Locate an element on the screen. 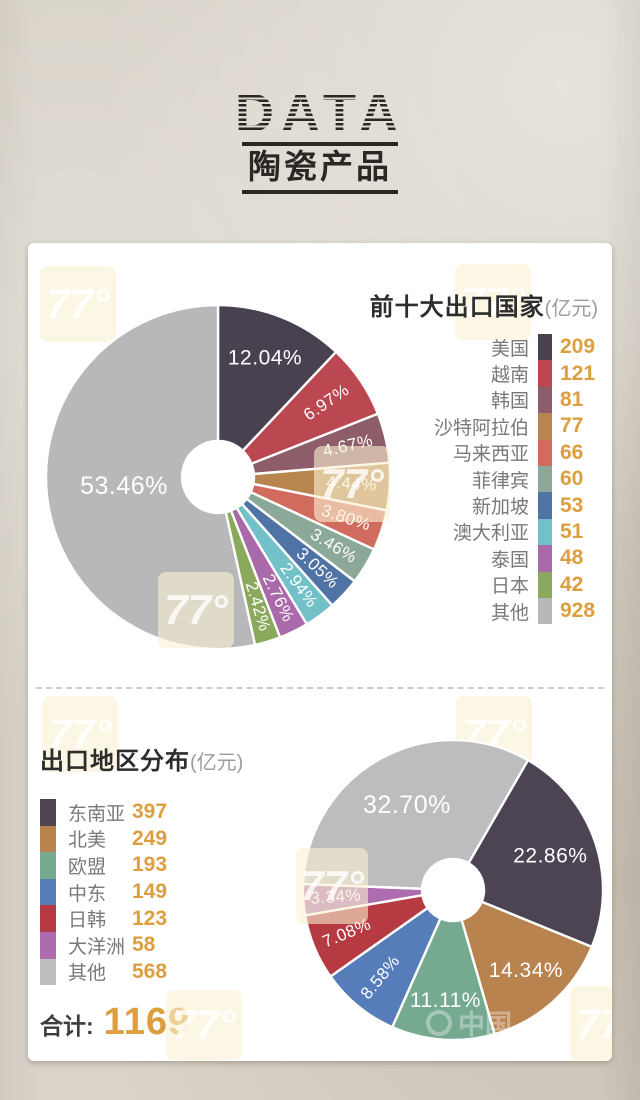 This screenshot has width=640, height=1100. legend-row: 东南亚 397 is located at coordinates (135, 812).